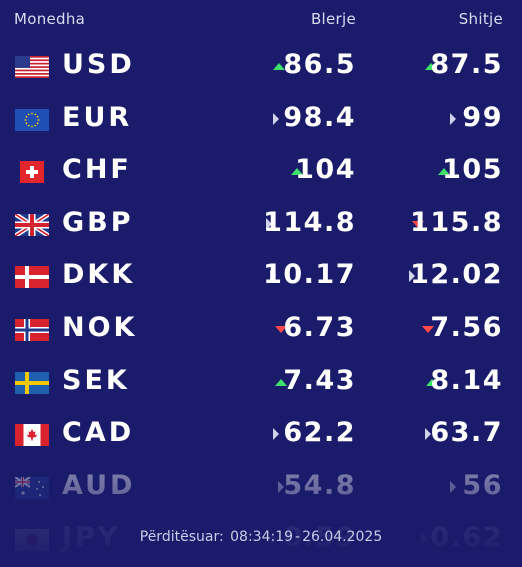 The width and height of the screenshot is (522, 567). I want to click on buy-rate: 104, so click(325, 170).